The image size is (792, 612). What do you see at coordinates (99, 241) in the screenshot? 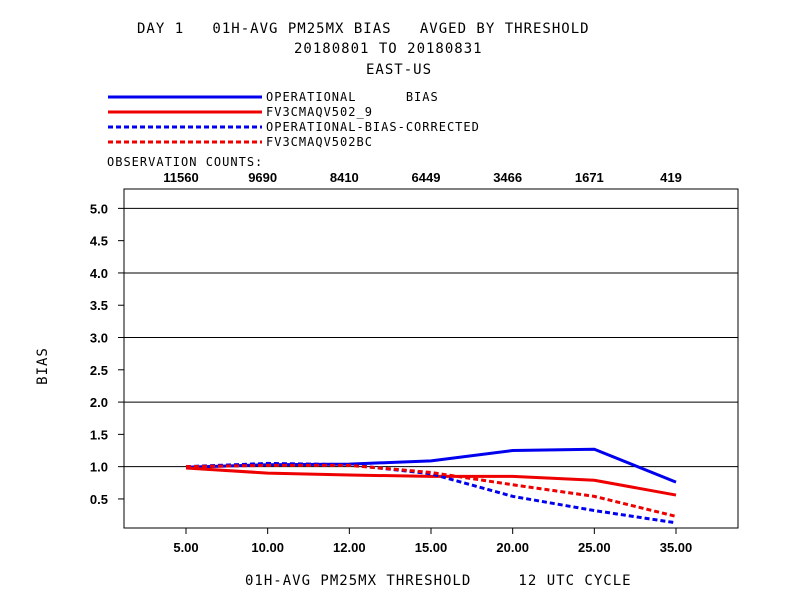
I see `y-tick-label: 4.5` at bounding box center [99, 241].